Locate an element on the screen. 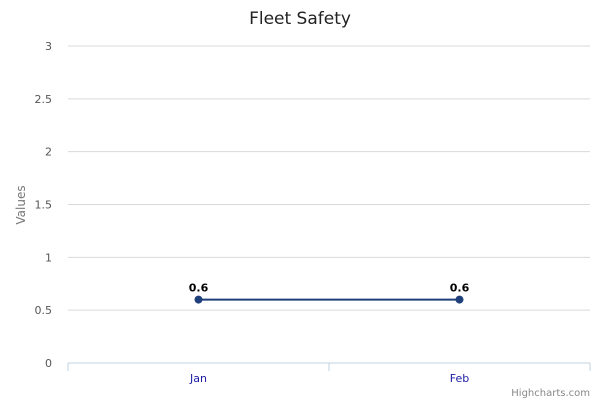 This screenshot has height=400, width=600. y-tick-label: 0 is located at coordinates (48, 363).